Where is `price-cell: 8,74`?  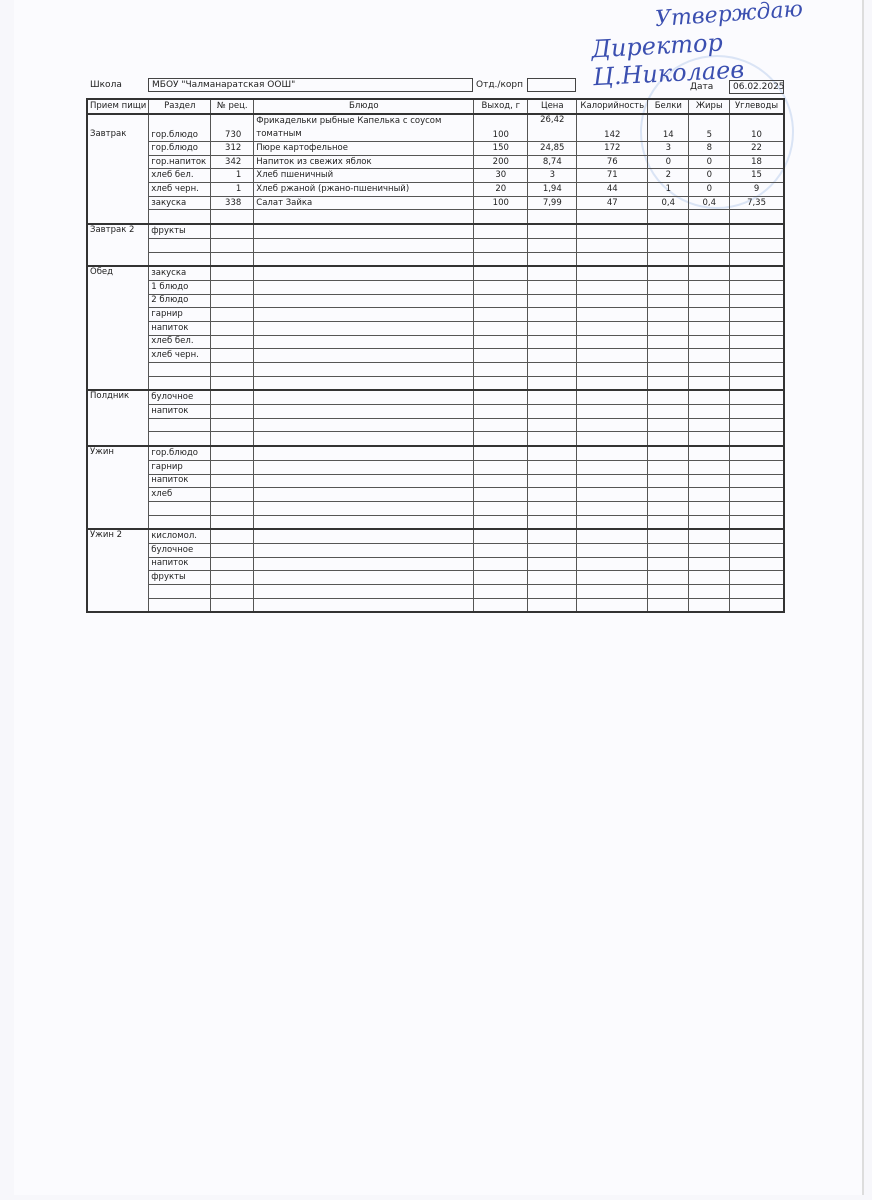
price-cell: 8,74 is located at coordinates (552, 162).